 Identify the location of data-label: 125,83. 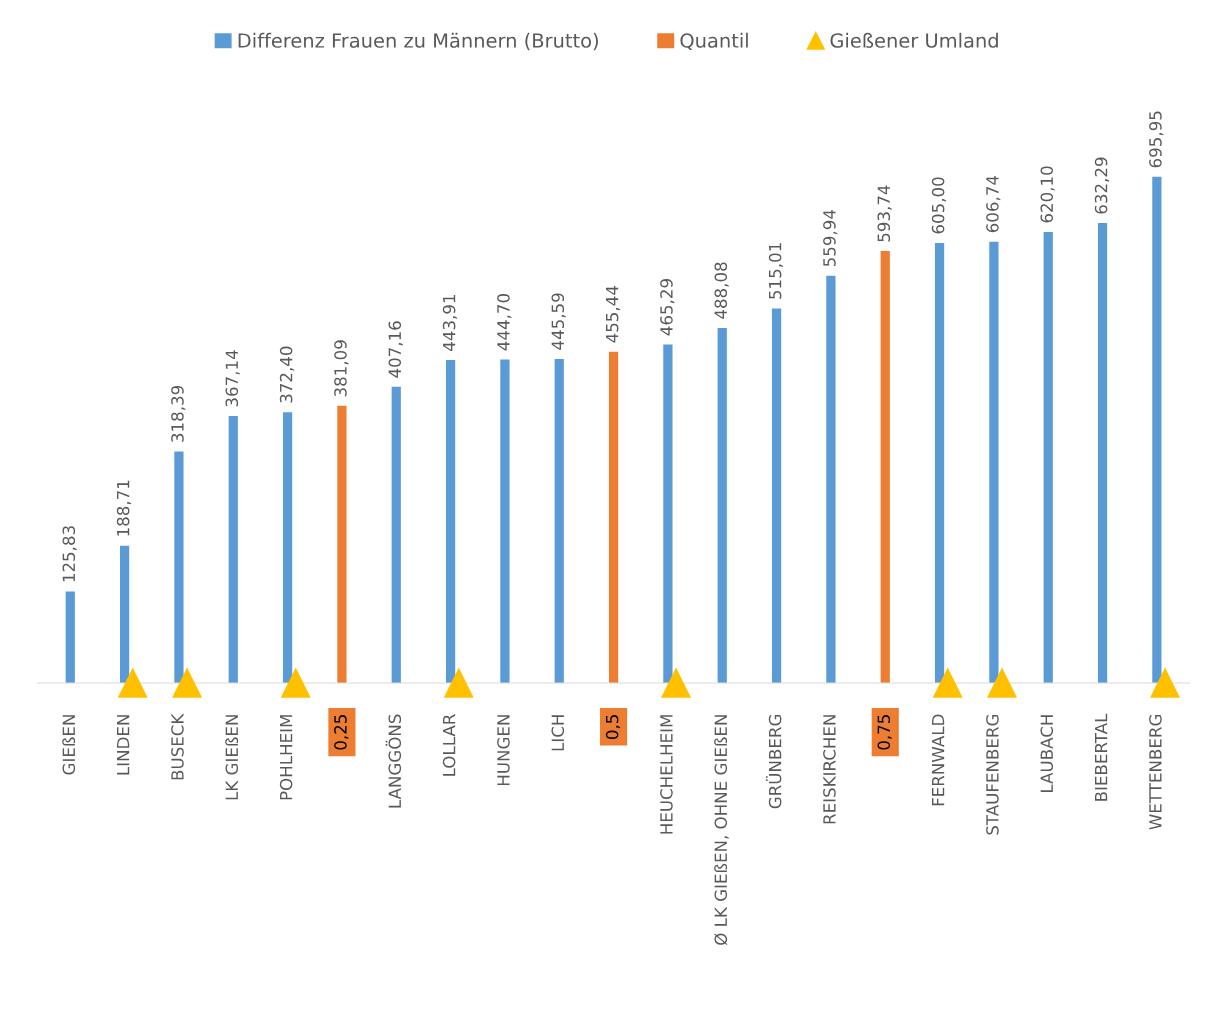
(69, 554).